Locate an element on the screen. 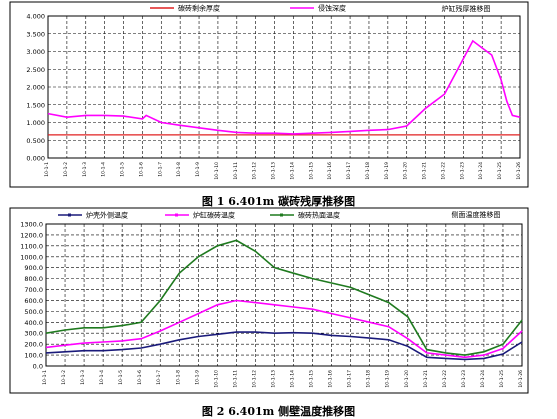  y-tick-label: 4.000 is located at coordinates (35, 17).